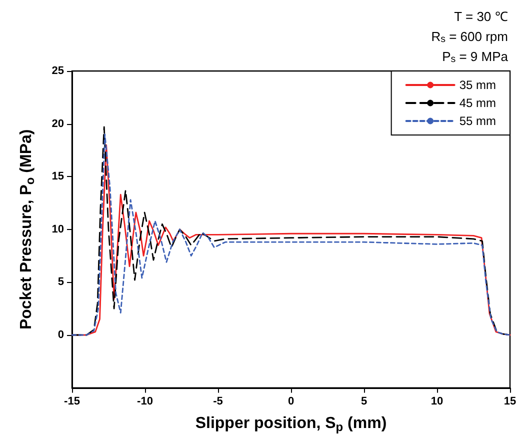 This screenshot has height=446, width=528. Describe the element at coordinates (58, 176) in the screenshot. I see `y-tick-label: 15` at that location.